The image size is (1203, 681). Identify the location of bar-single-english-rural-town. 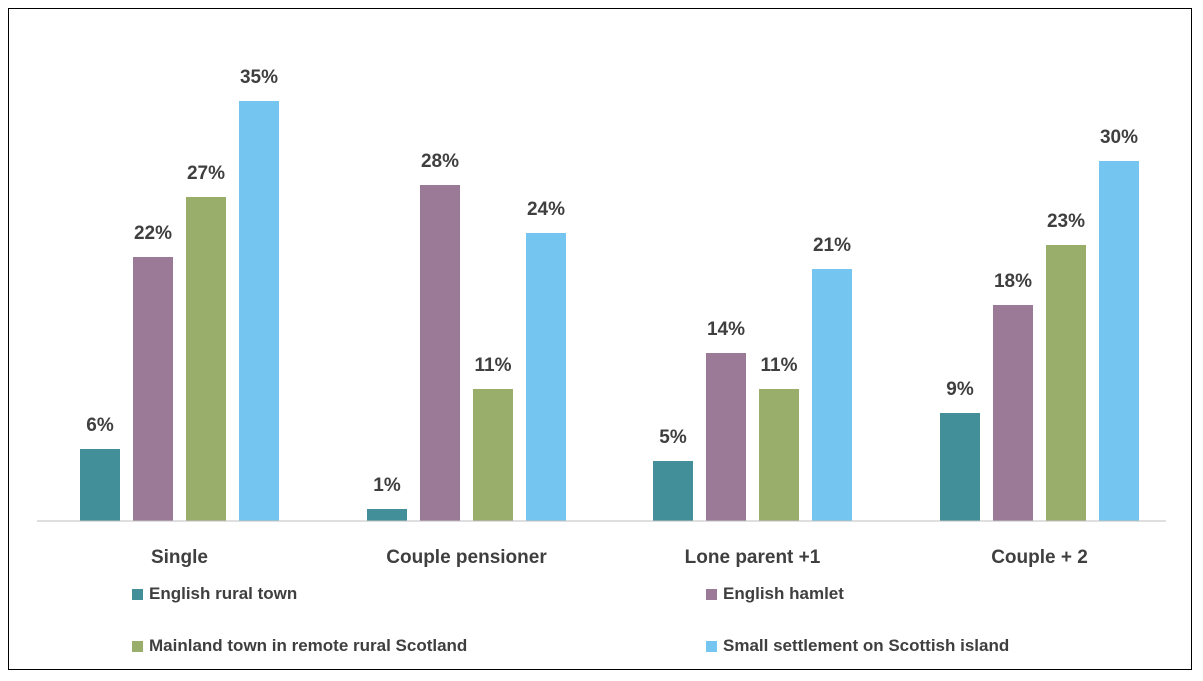
(100, 485).